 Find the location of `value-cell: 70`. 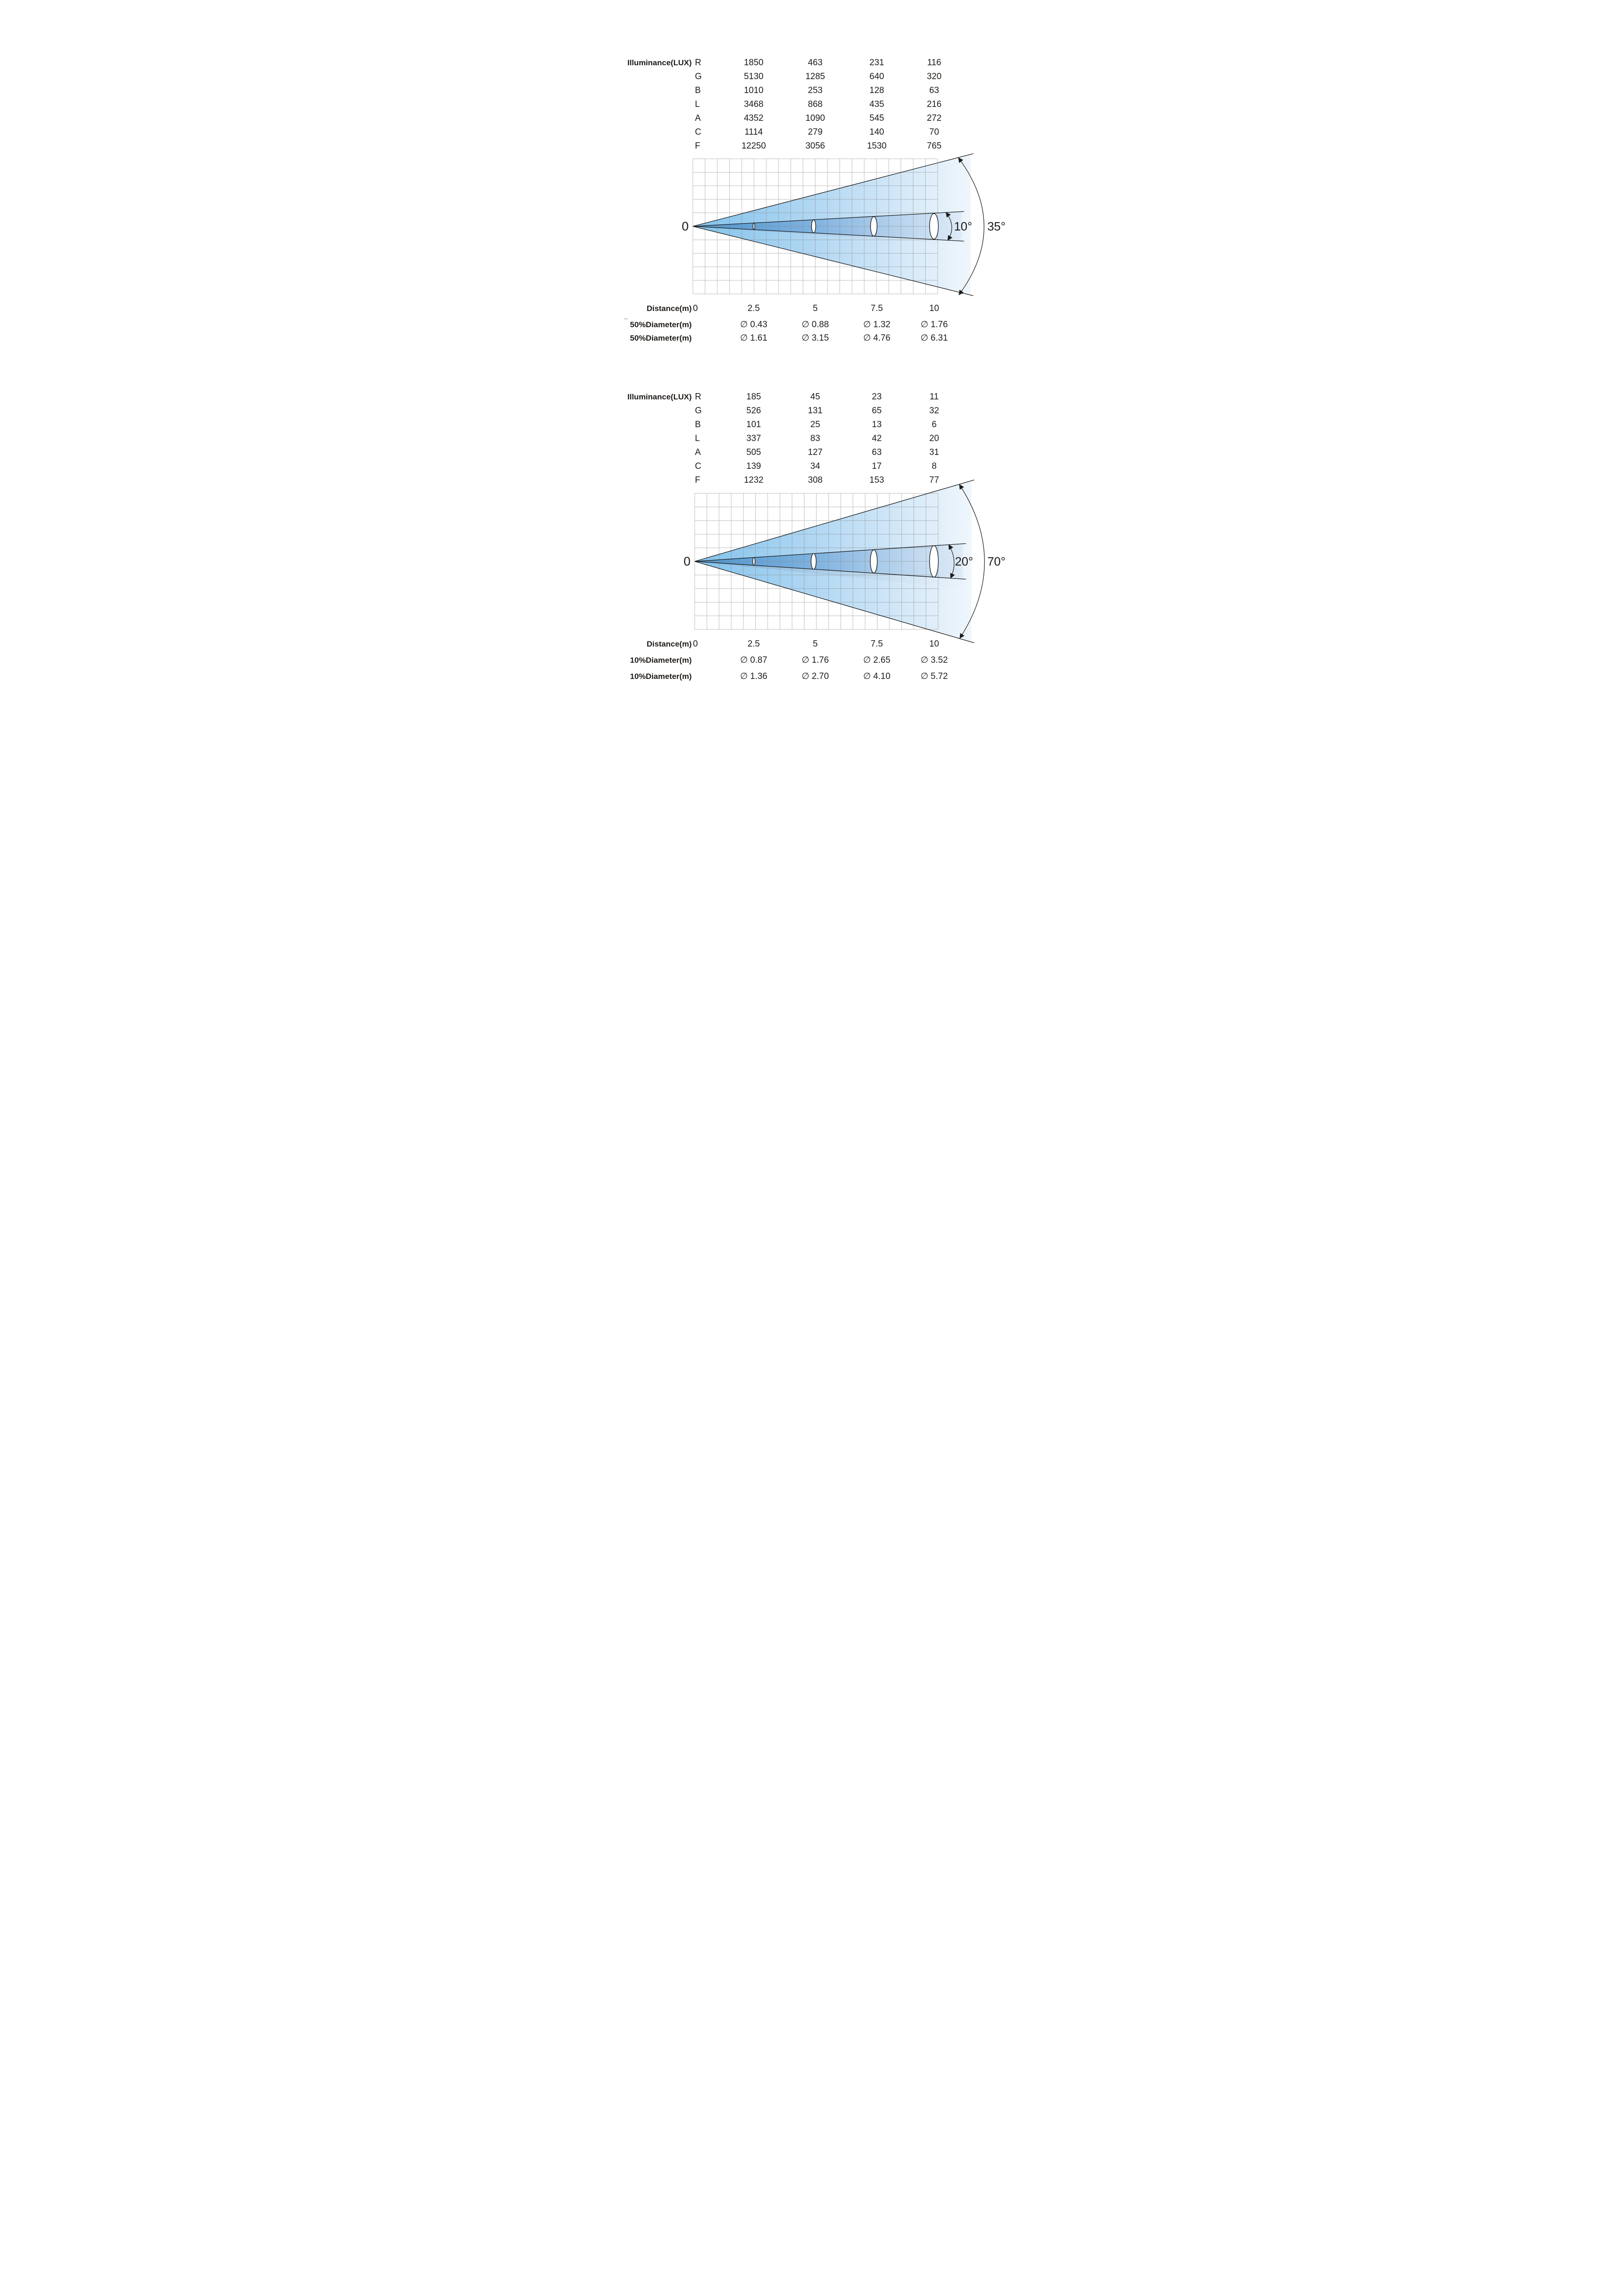

value-cell: 70 is located at coordinates (934, 132).